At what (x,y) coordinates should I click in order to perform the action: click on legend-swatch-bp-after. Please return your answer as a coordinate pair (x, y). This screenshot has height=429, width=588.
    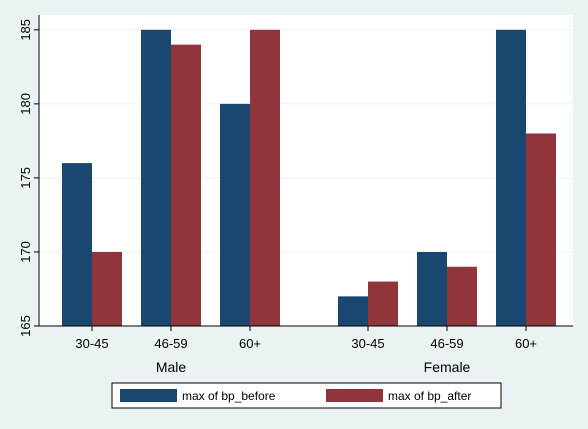
    Looking at the image, I should click on (354, 395).